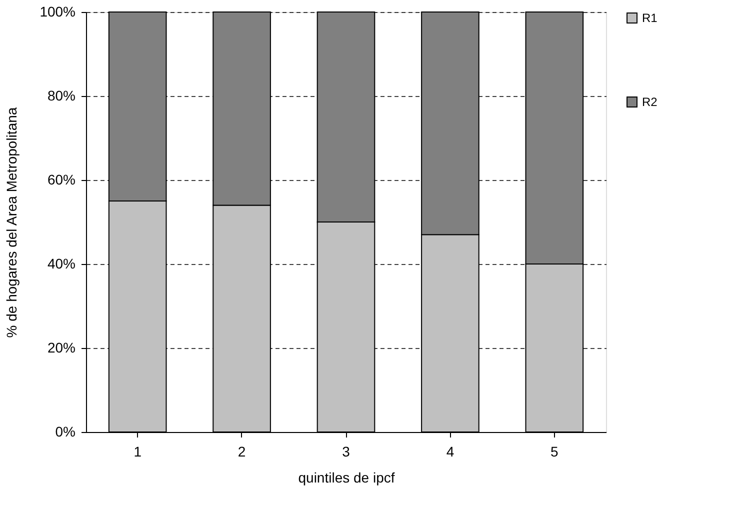 The height and width of the screenshot is (532, 733). I want to click on y-axis-title: % de hogares del Area Metropolitana, so click(12, 222).